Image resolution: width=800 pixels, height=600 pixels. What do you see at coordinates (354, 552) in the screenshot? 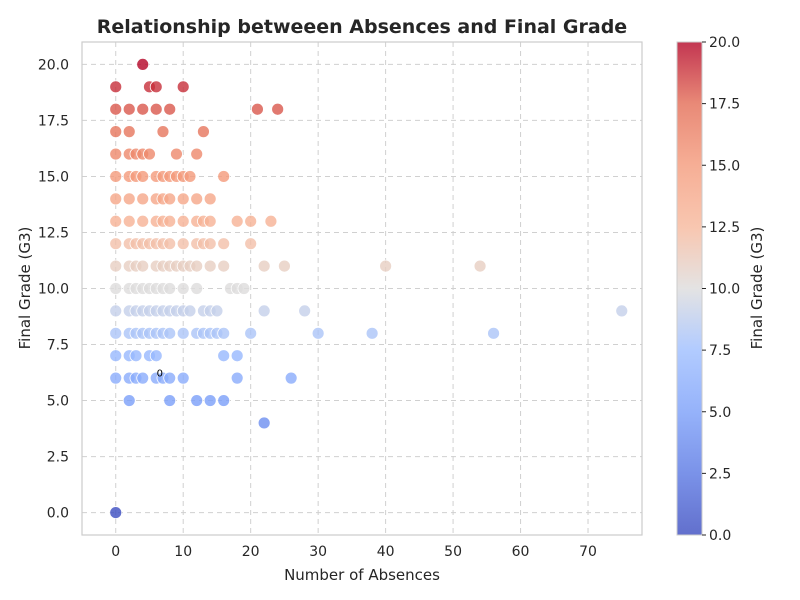
I see `x-tick-labels: 0 10 20 30 40 50 60 70` at bounding box center [354, 552].